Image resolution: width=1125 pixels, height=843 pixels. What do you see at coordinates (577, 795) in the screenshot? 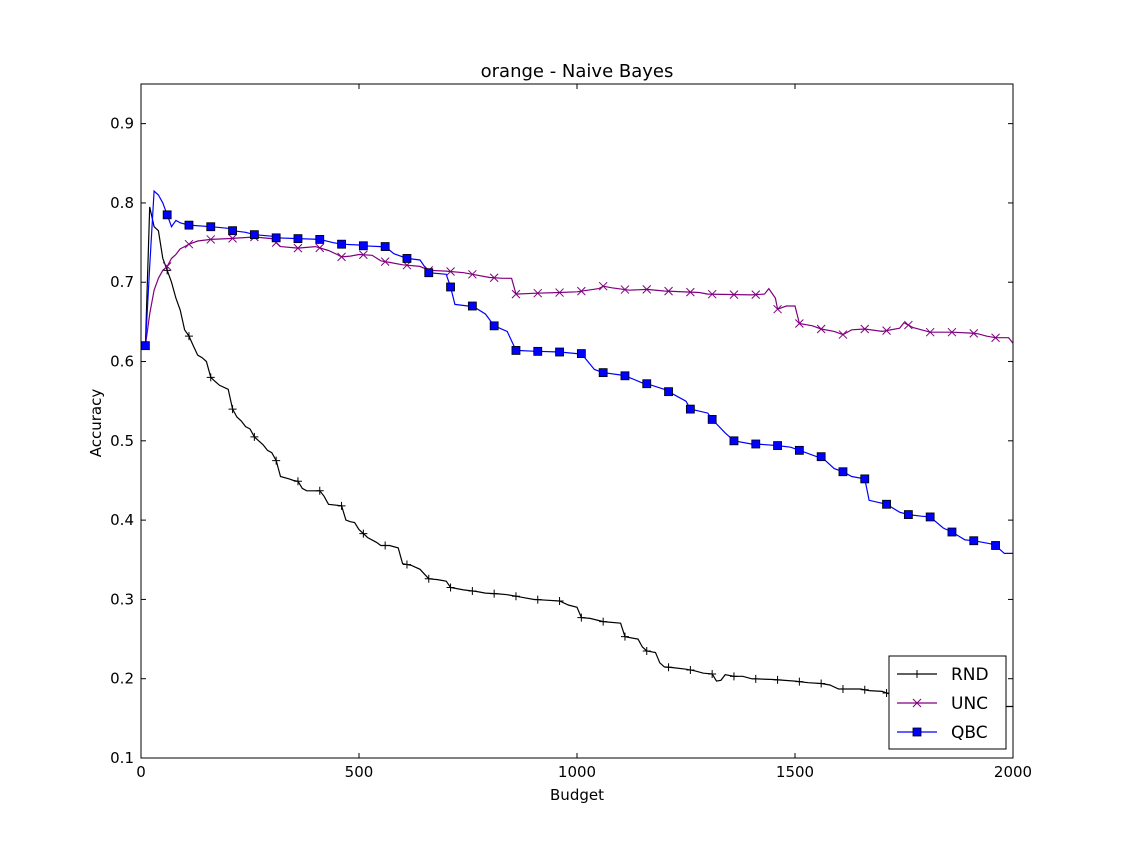
I see `x-axis-label: Budget` at bounding box center [577, 795].